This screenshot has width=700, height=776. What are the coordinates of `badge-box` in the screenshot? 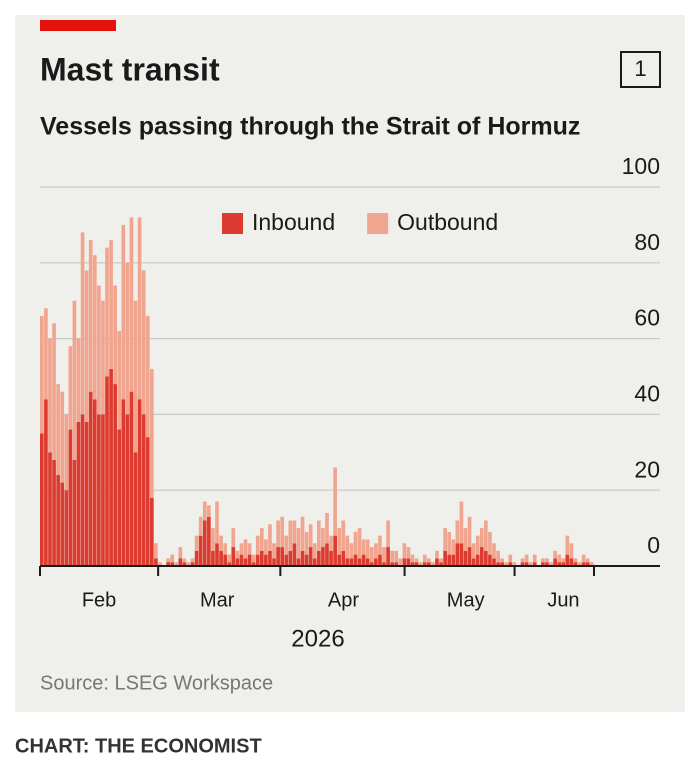 It's located at (640, 69).